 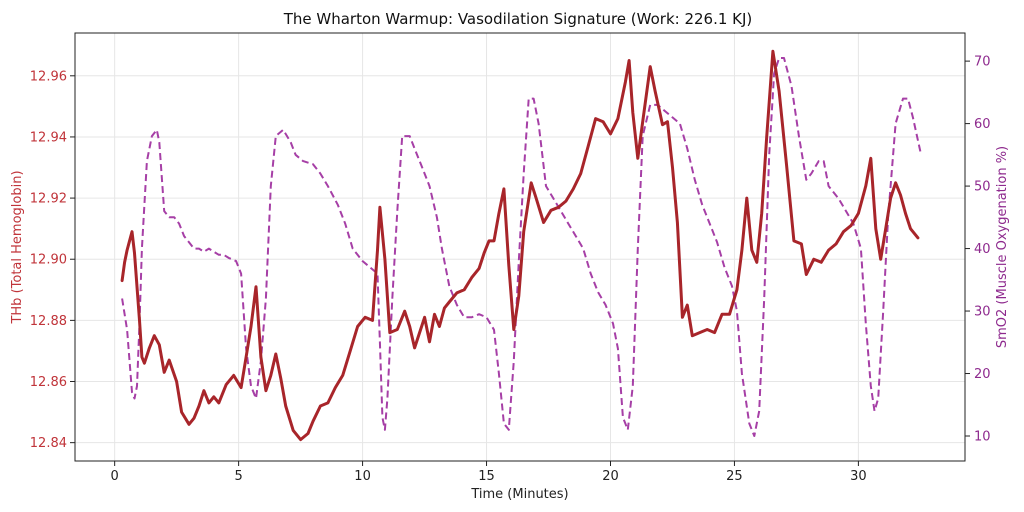 I want to click on x-tick-label: 0, so click(x=115, y=476).